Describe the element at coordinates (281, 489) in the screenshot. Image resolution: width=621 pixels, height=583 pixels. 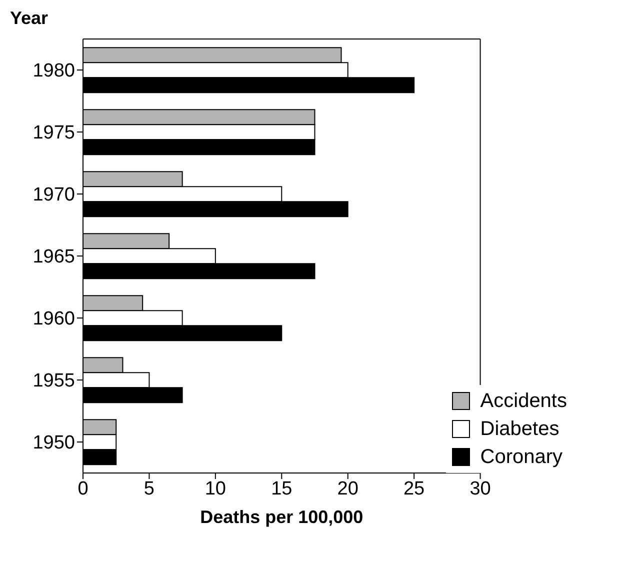
I see `x-tick-label: 15` at that location.